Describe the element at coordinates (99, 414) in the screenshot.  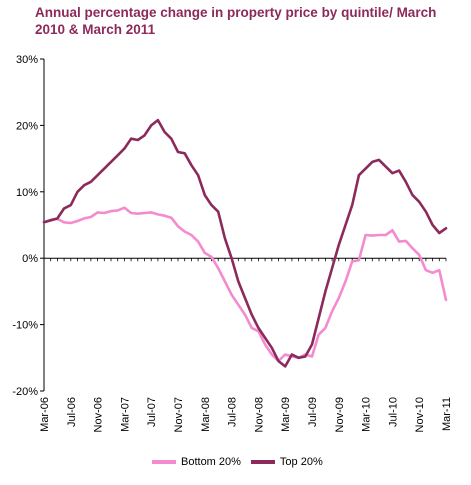
I see `x-tick-label: Nov-06` at that location.